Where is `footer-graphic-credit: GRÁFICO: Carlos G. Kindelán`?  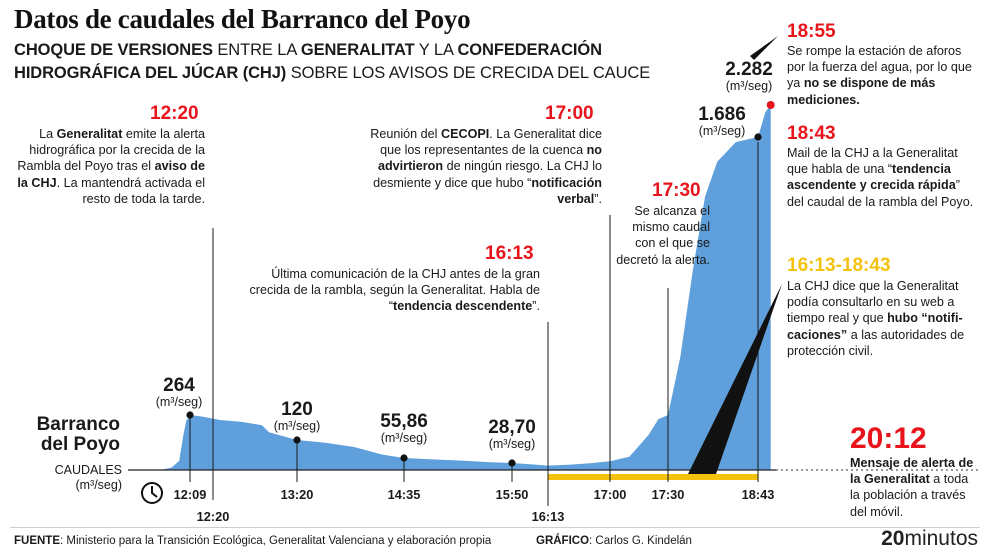
footer-graphic-credit: GRÁFICO: Carlos G. Kindelán is located at coordinates (614, 541).